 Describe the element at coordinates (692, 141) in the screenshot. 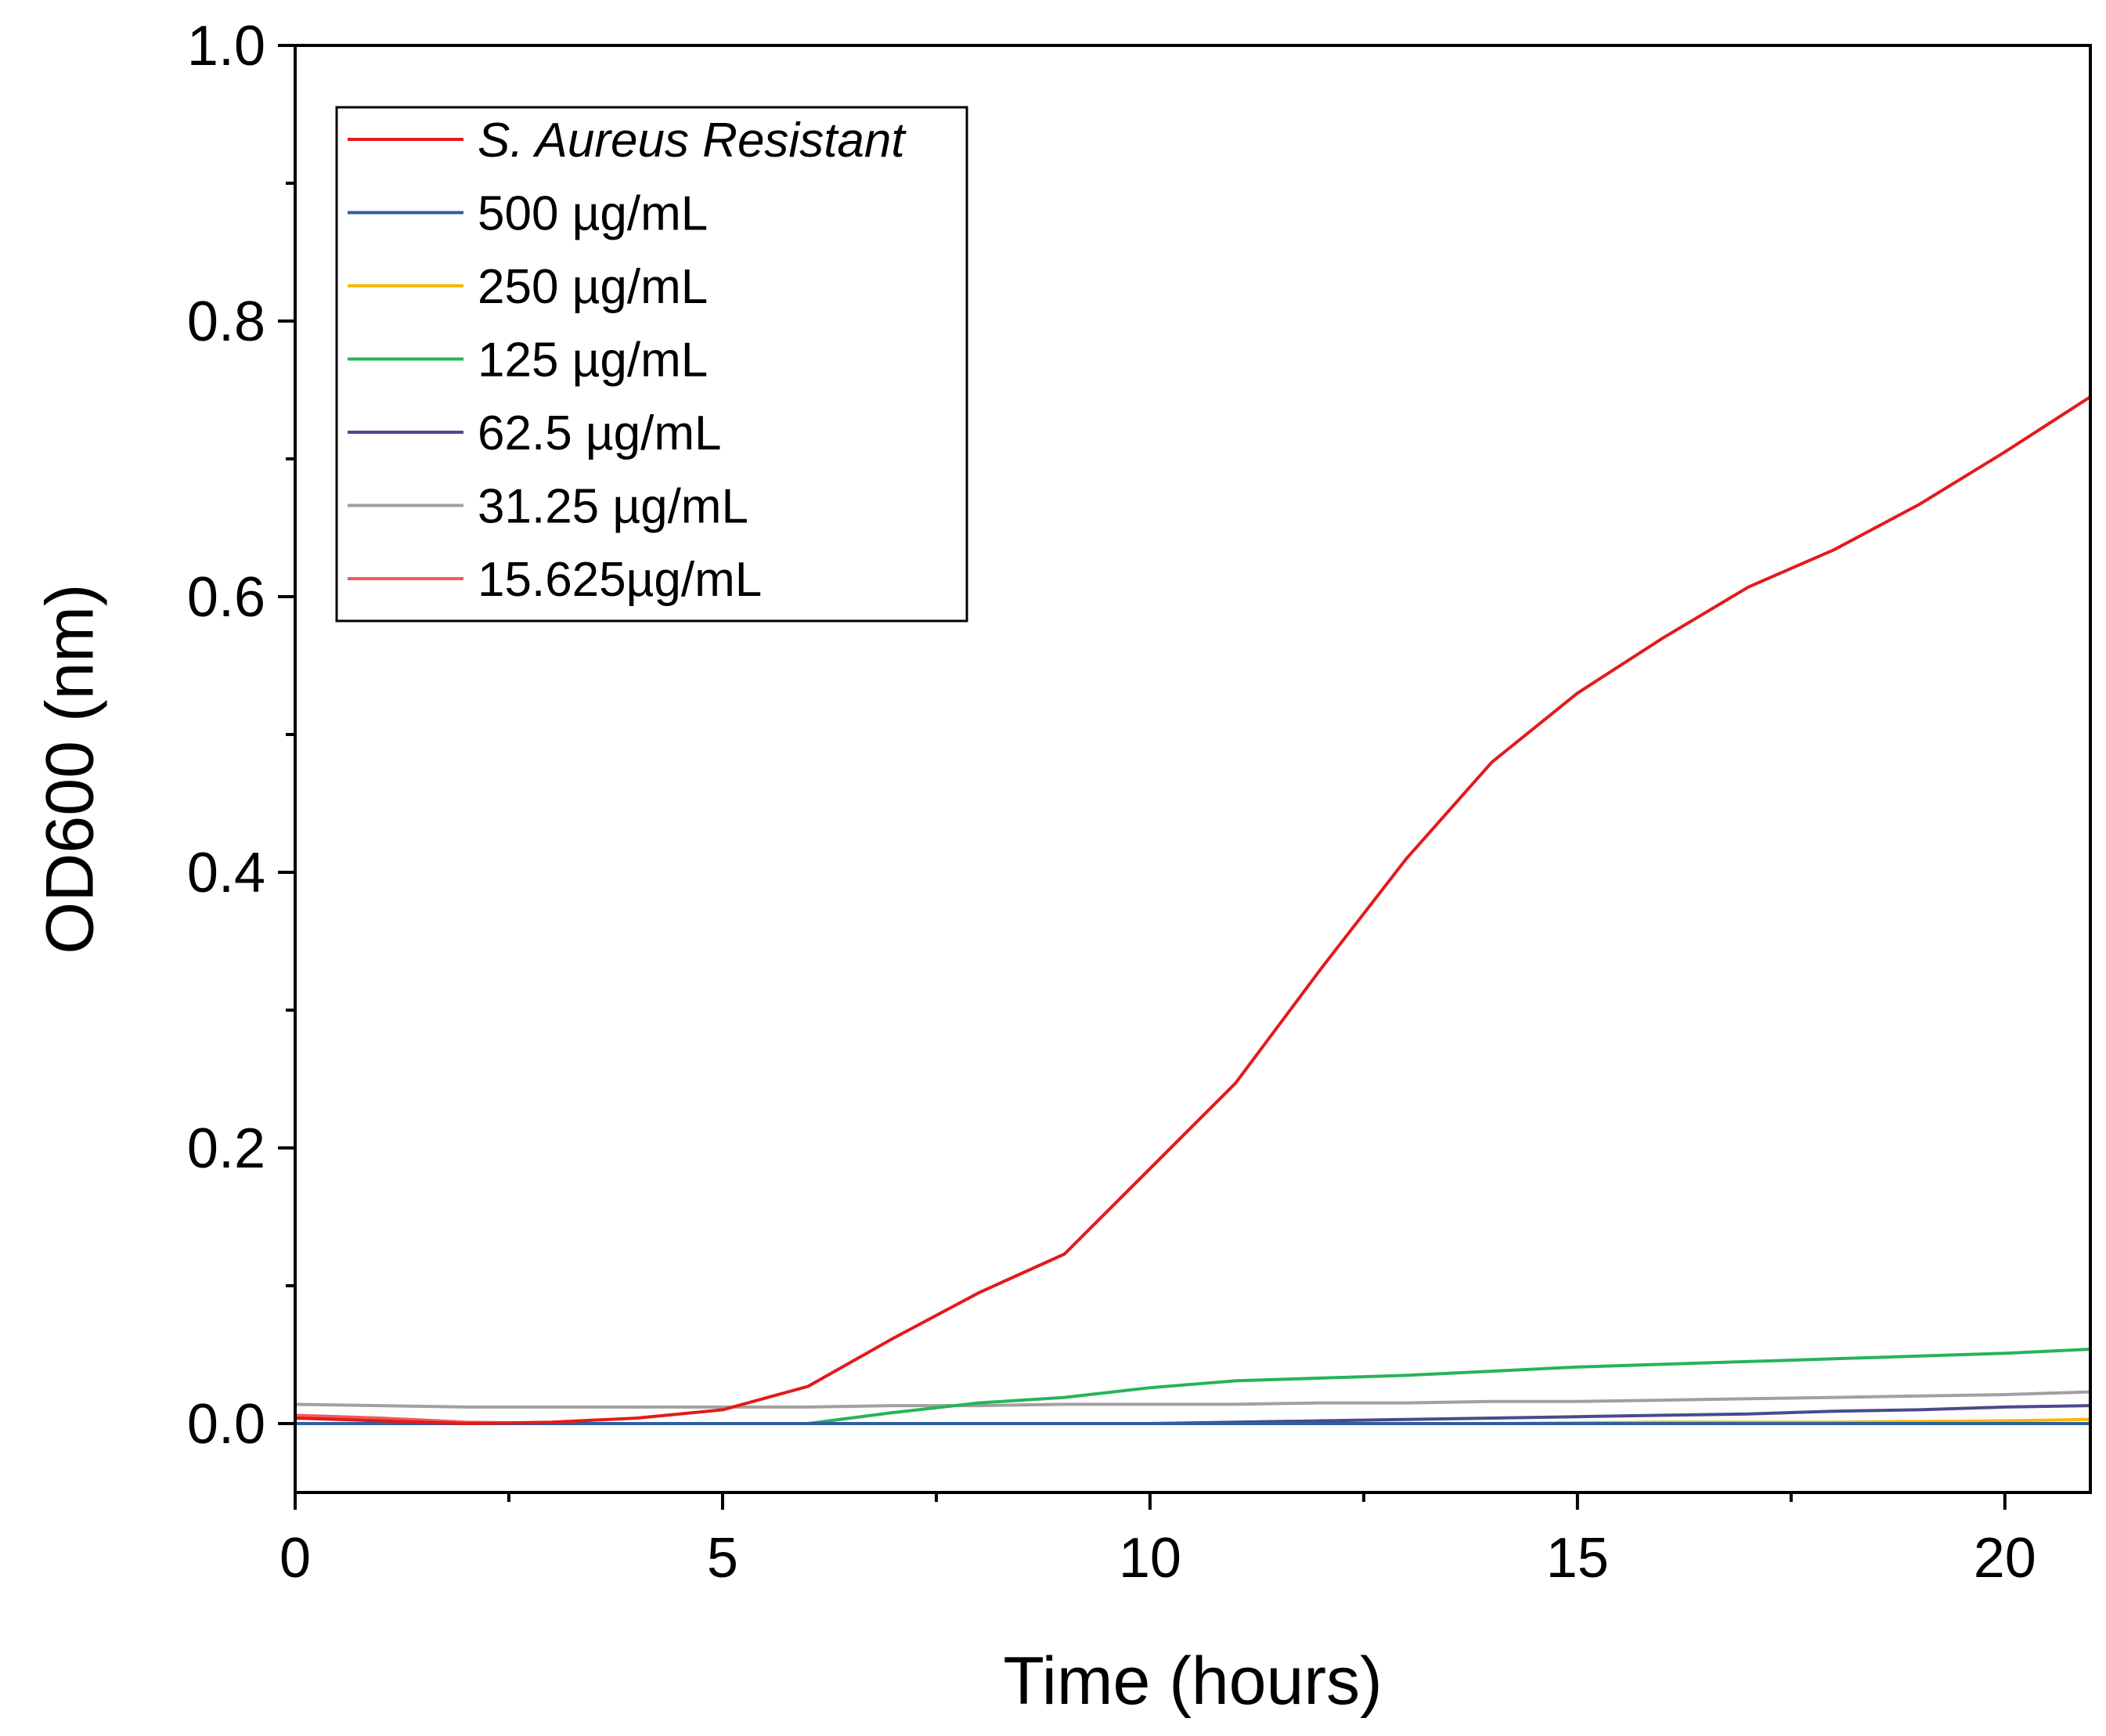

I see `legend-label-s-aureus-resistant: S. Aureus Resistant` at that location.